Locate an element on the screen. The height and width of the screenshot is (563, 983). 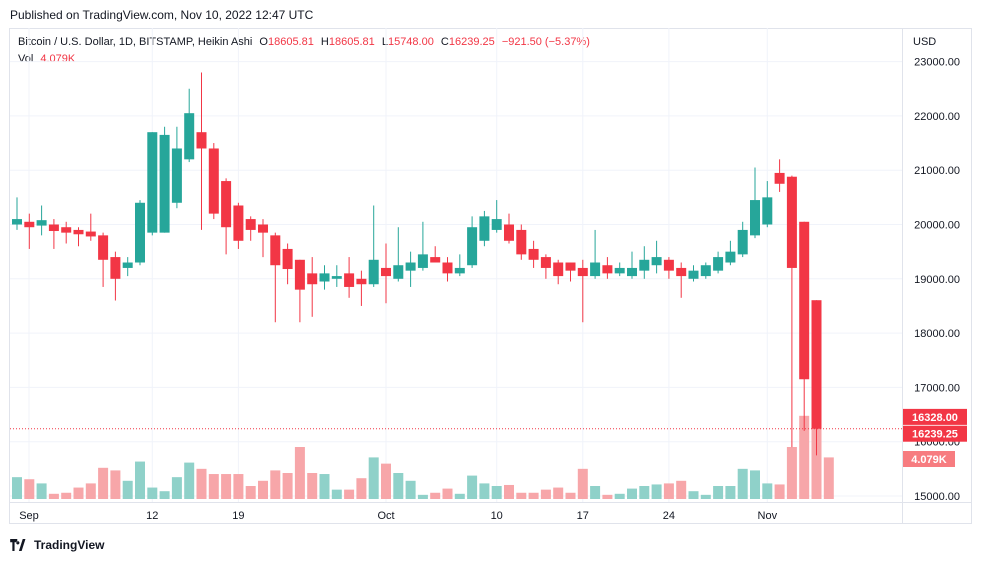
open-label: O is located at coordinates (263, 42).